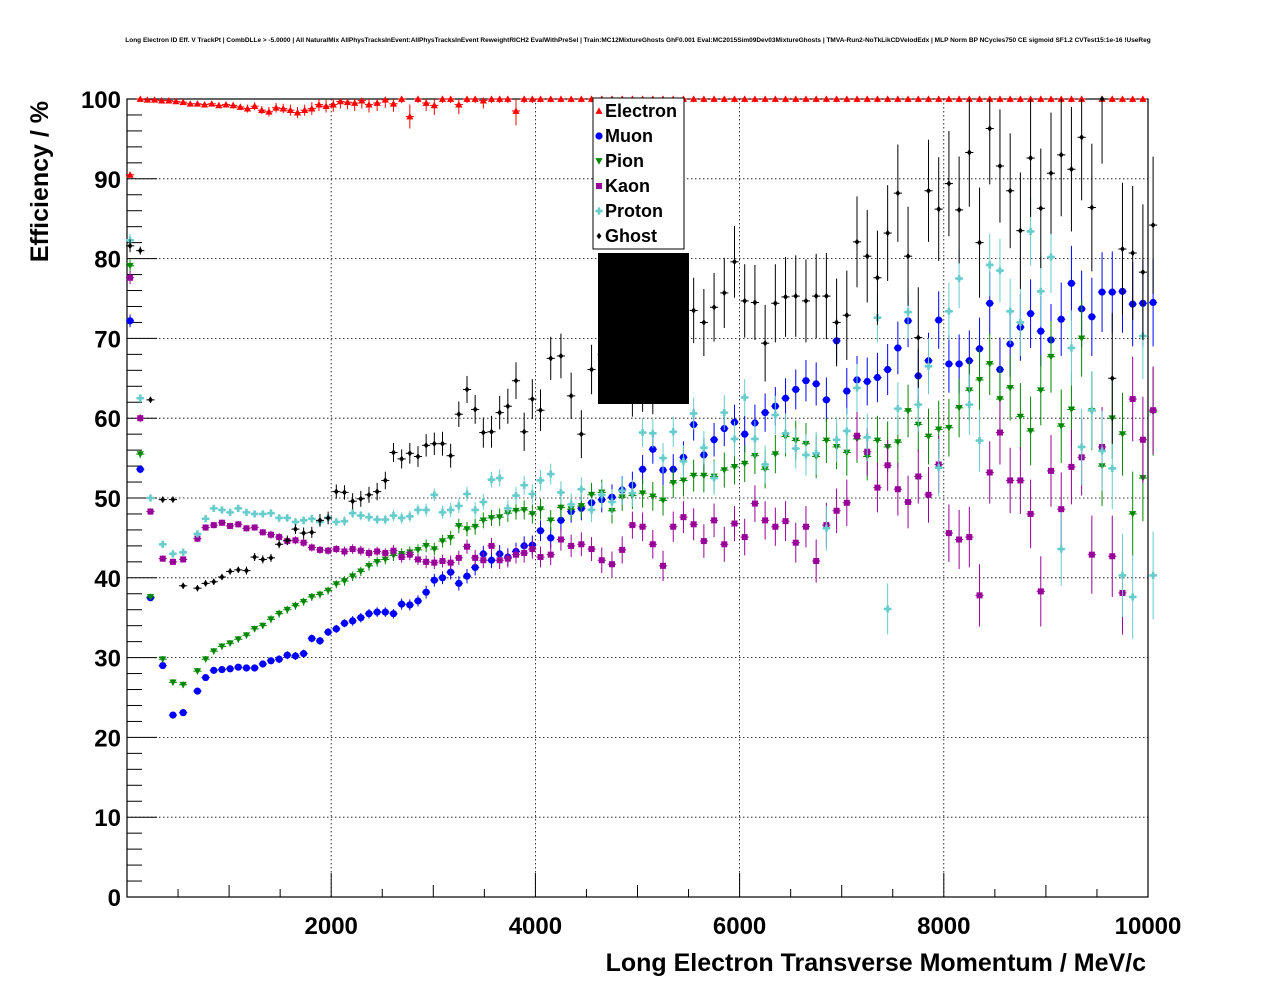 This screenshot has height=996, width=1276. What do you see at coordinates (599, 110) in the screenshot?
I see `legend-marker-electron` at bounding box center [599, 110].